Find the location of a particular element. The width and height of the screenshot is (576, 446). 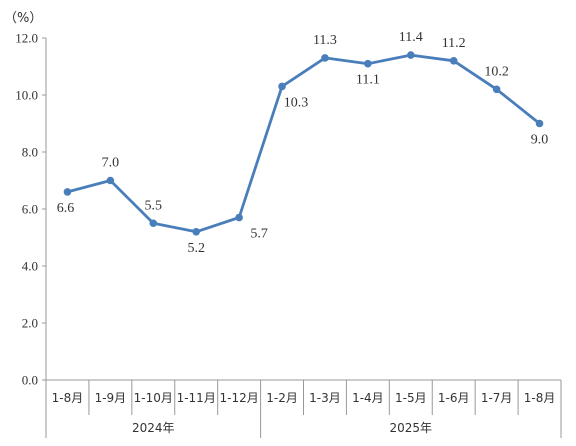

y-tick-label: 6.0 is located at coordinates (30, 209).